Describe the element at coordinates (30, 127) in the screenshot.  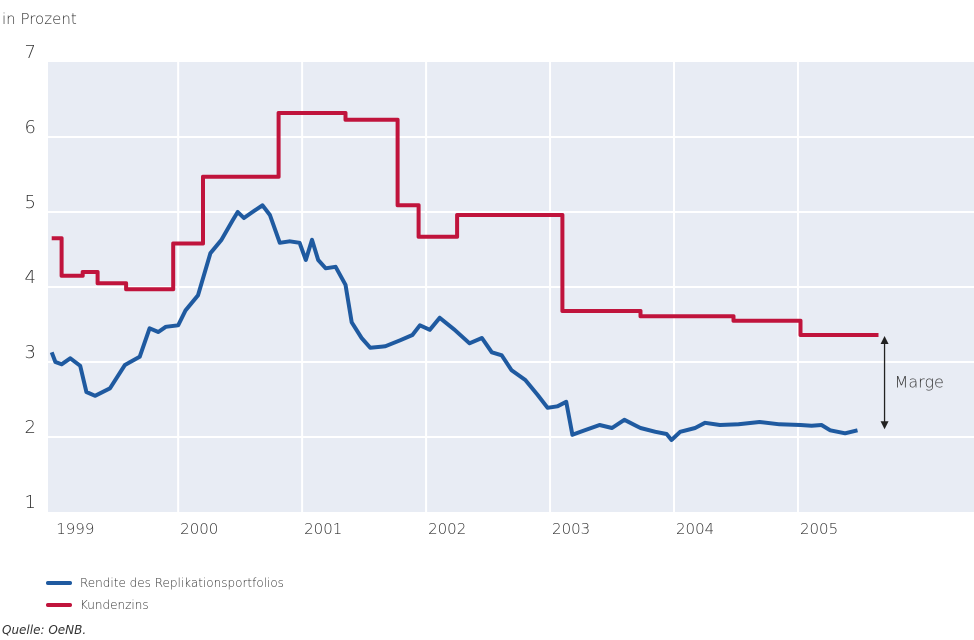
I see `y-tick-label: 6` at that location.